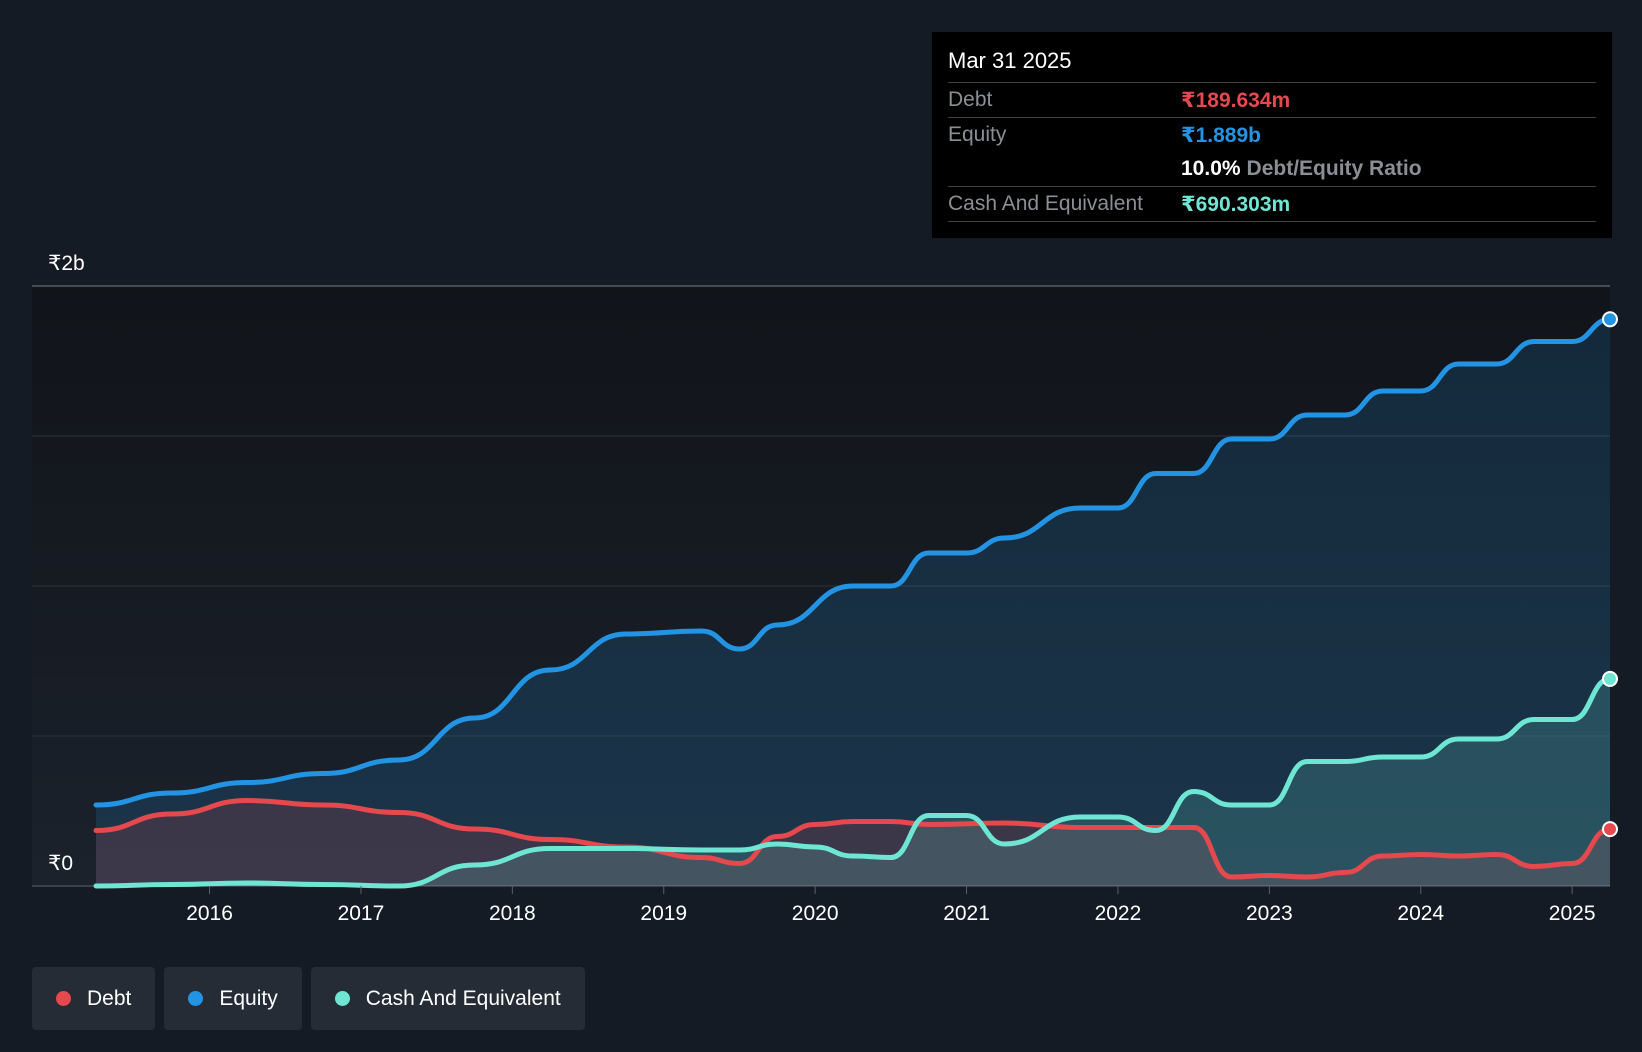 The height and width of the screenshot is (1052, 1642). I want to click on x-tick-label: 2018, so click(512, 913).